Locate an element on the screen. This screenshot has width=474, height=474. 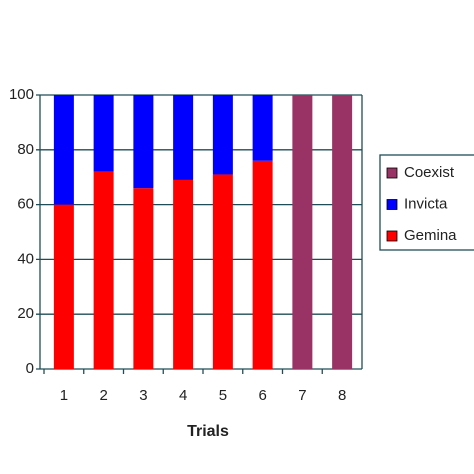
legend-label: Coexist is located at coordinates (429, 172).